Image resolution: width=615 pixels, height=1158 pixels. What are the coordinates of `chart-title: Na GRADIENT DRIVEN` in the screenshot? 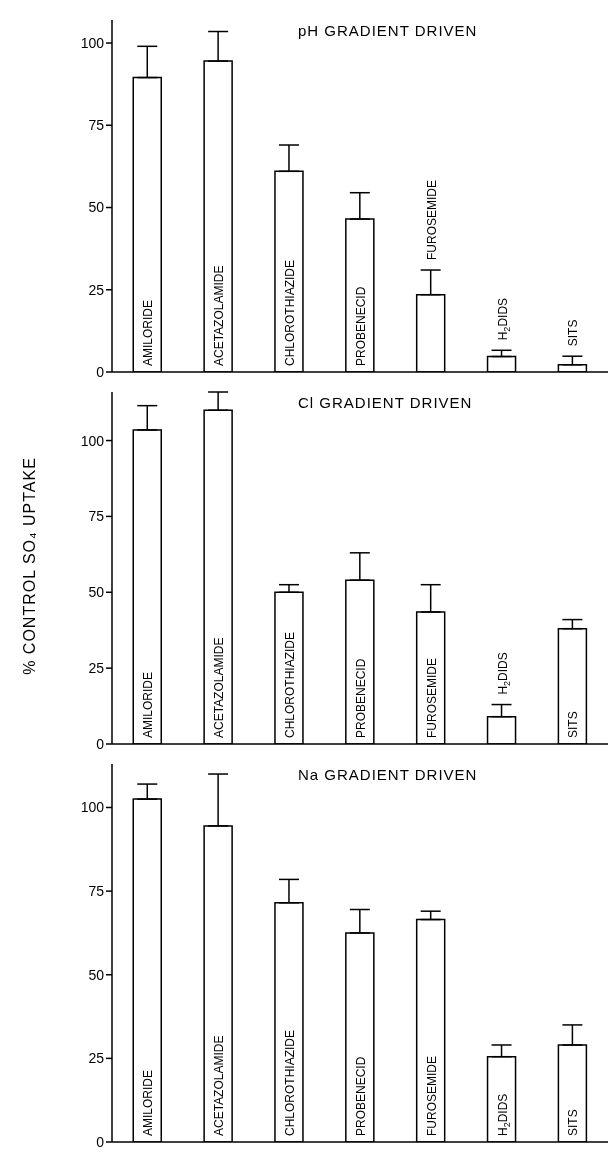 It's located at (388, 774).